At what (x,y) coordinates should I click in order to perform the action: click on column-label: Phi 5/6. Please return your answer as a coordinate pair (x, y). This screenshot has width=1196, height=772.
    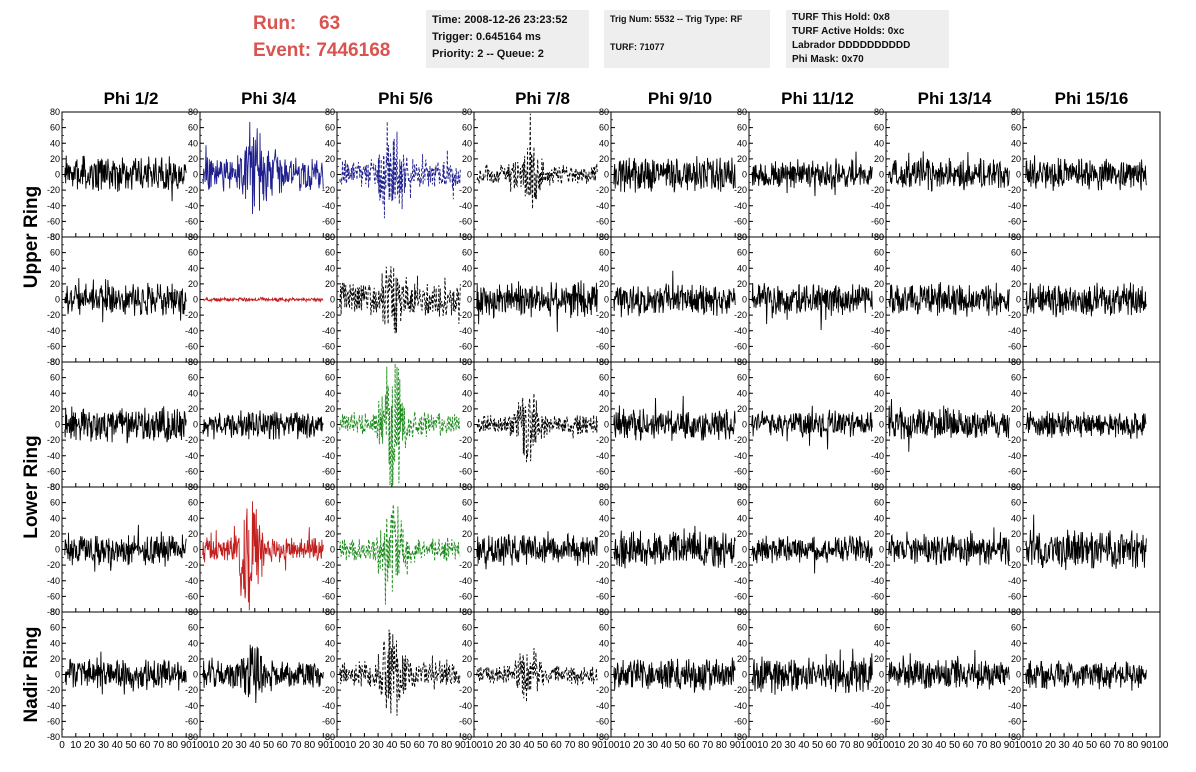
    Looking at the image, I should click on (405, 98).